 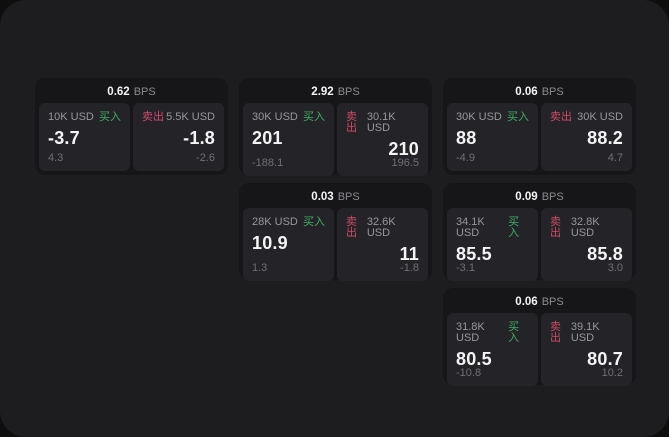 I want to click on buy-delta: -3.1, so click(x=465, y=268).